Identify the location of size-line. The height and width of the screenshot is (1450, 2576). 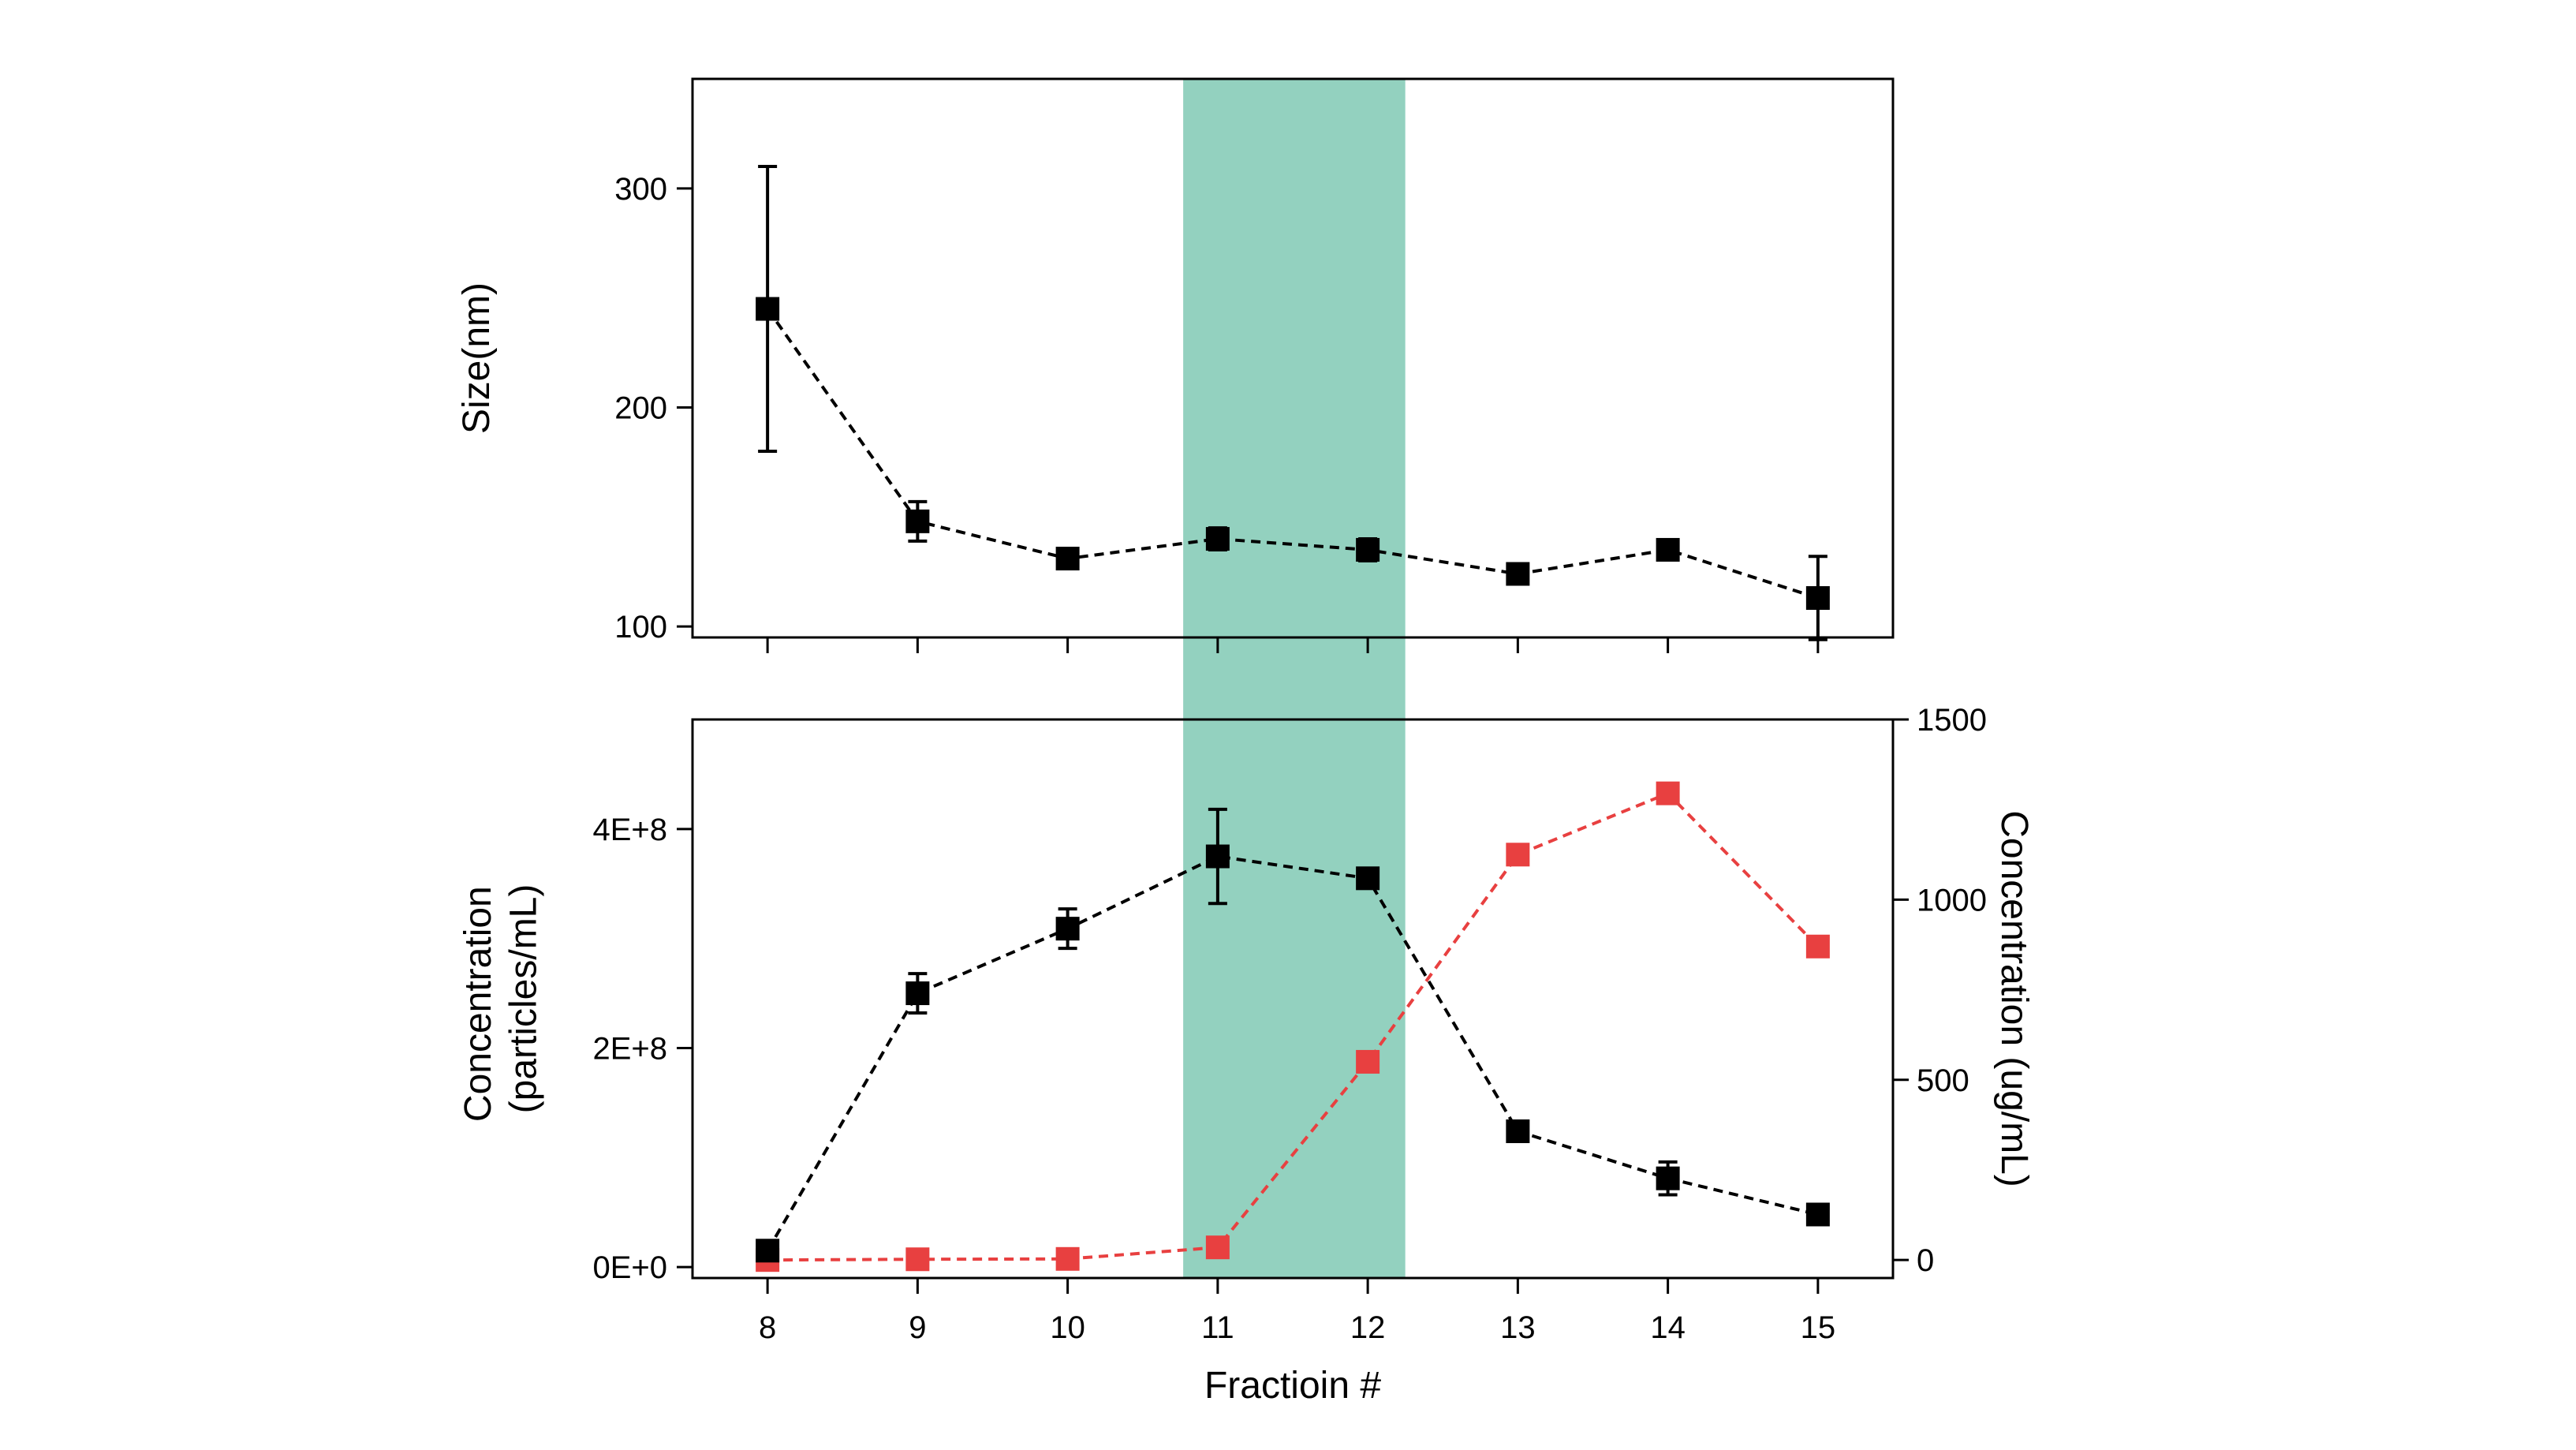
(1292, 454).